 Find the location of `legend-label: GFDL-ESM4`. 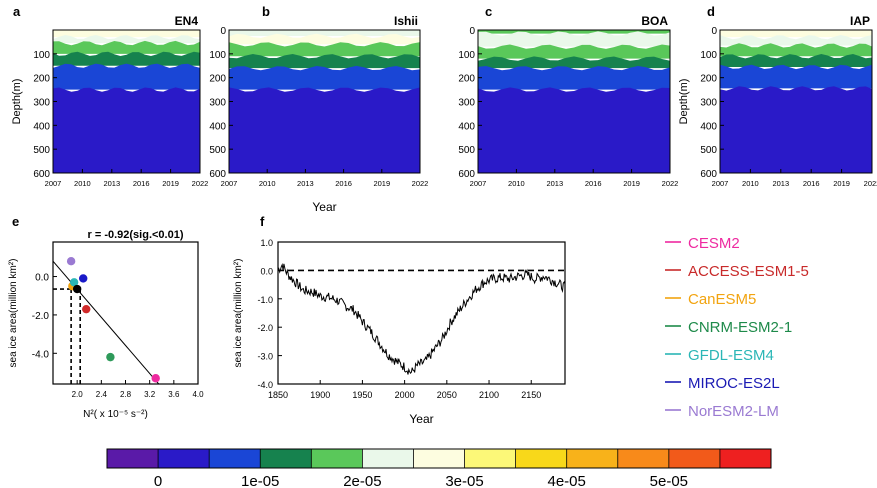

legend-label: GFDL-ESM4 is located at coordinates (731, 355).